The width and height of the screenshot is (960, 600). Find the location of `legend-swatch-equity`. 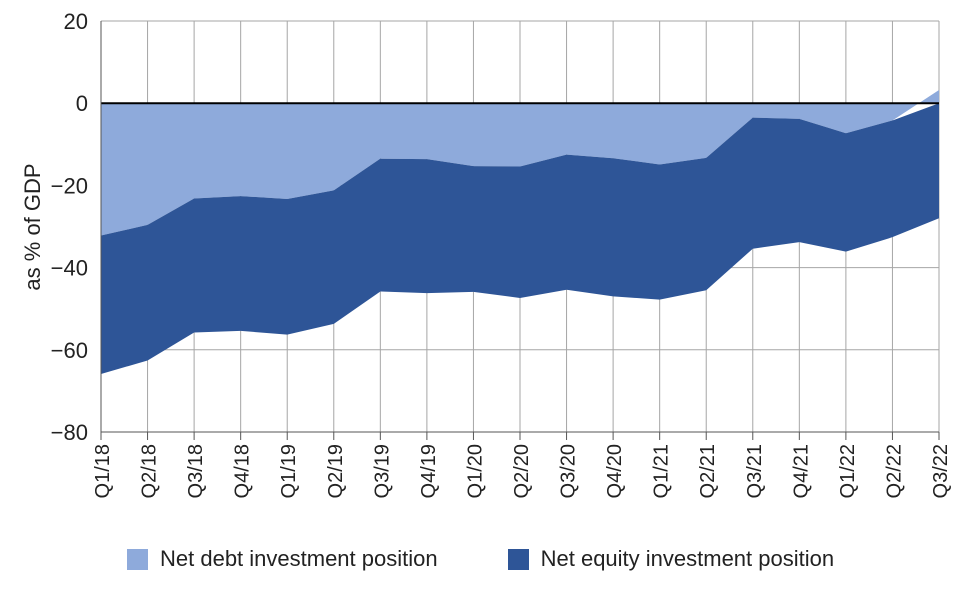

legend-swatch-equity is located at coordinates (518, 559).